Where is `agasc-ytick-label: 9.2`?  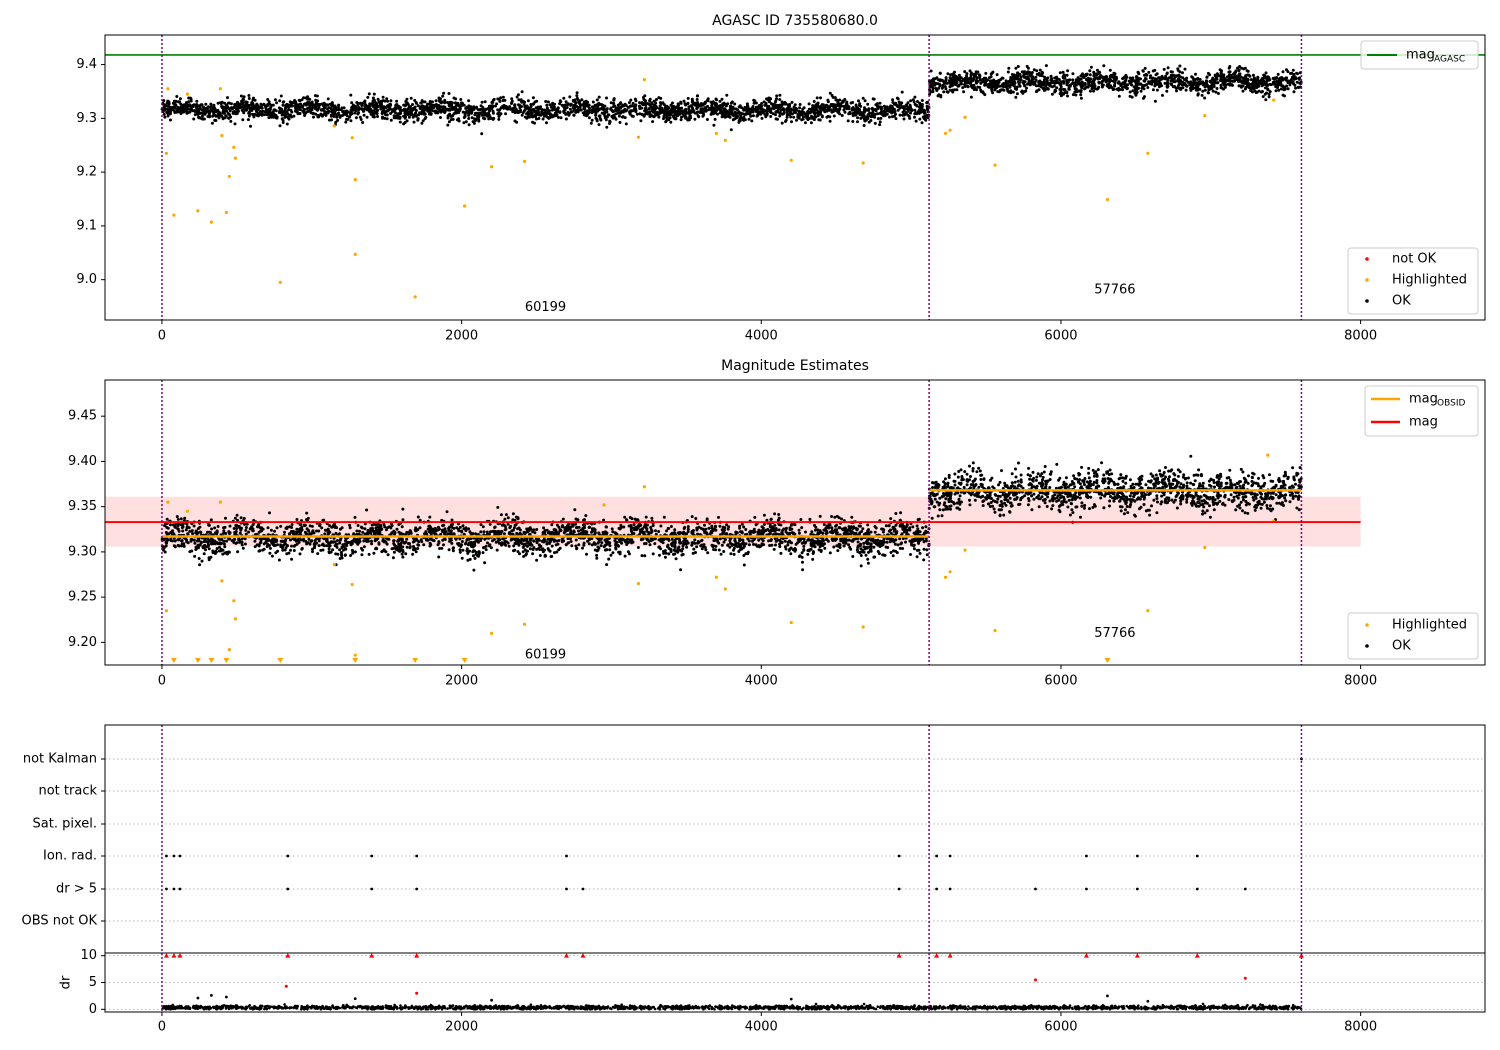 agasc-ytick-label: 9.2 is located at coordinates (86, 172).